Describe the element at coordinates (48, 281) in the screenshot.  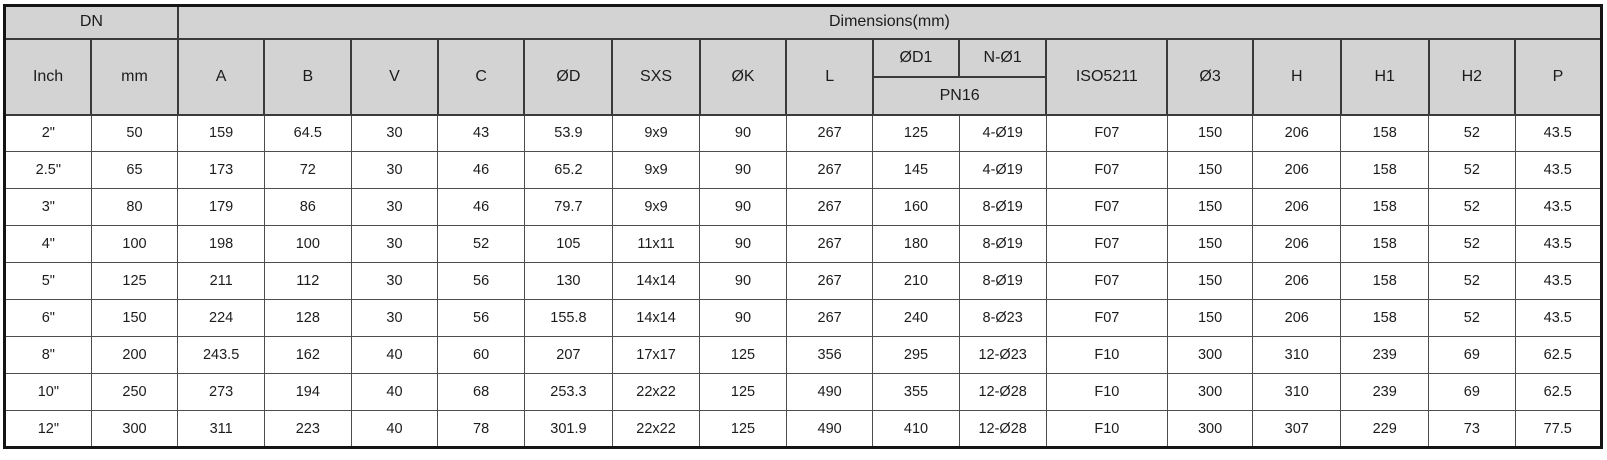
I see `table-cell: 5"` at that location.